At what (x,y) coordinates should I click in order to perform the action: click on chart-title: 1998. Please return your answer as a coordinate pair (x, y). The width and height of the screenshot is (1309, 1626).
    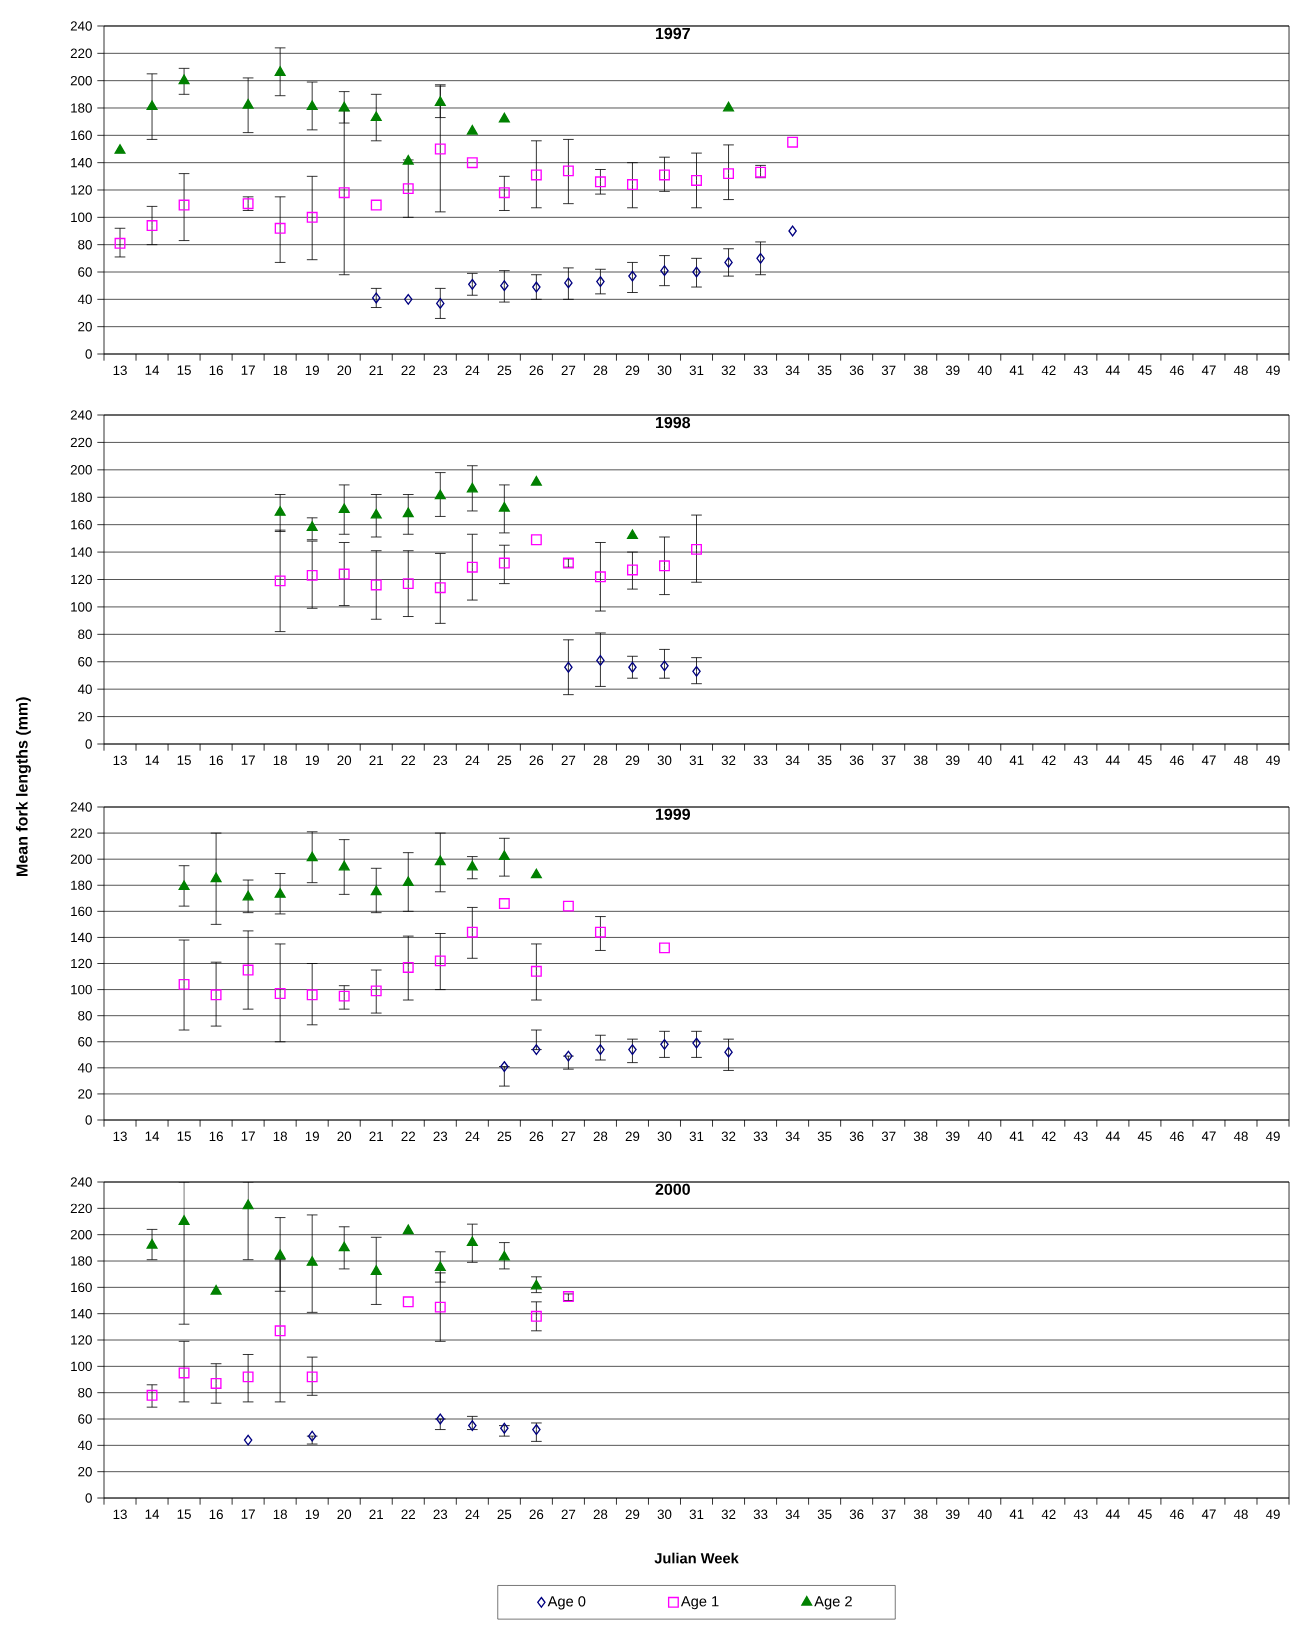
    Looking at the image, I should click on (673, 422).